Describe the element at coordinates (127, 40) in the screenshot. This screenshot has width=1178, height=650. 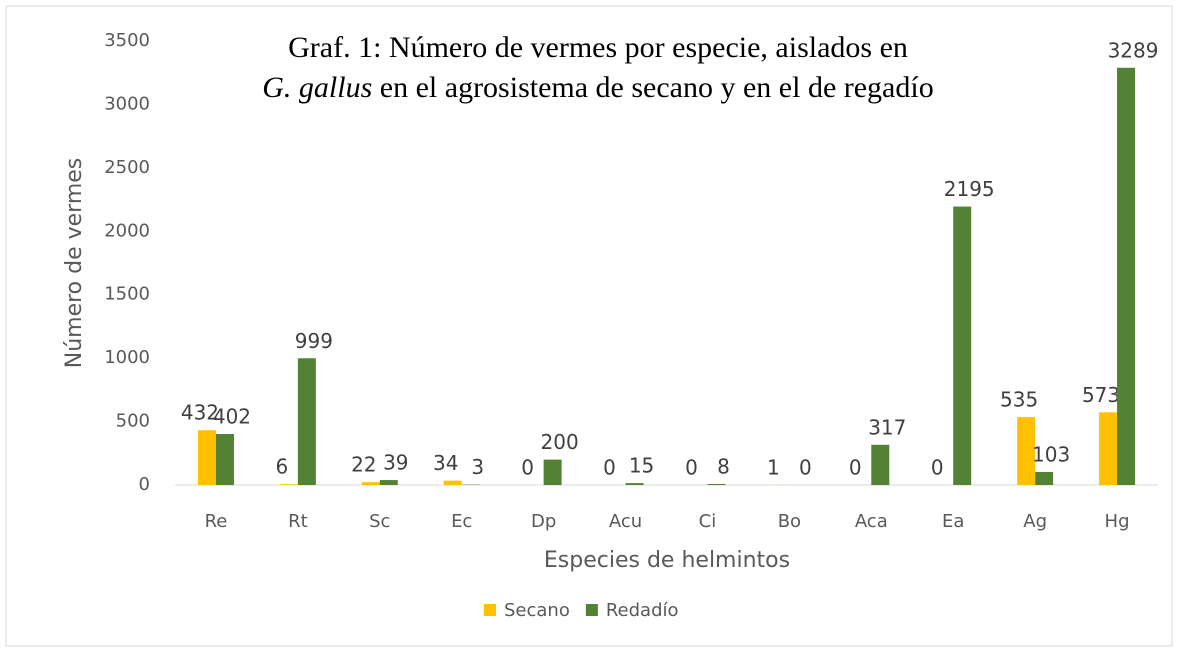
I see `y-tick-label: 3500` at that location.